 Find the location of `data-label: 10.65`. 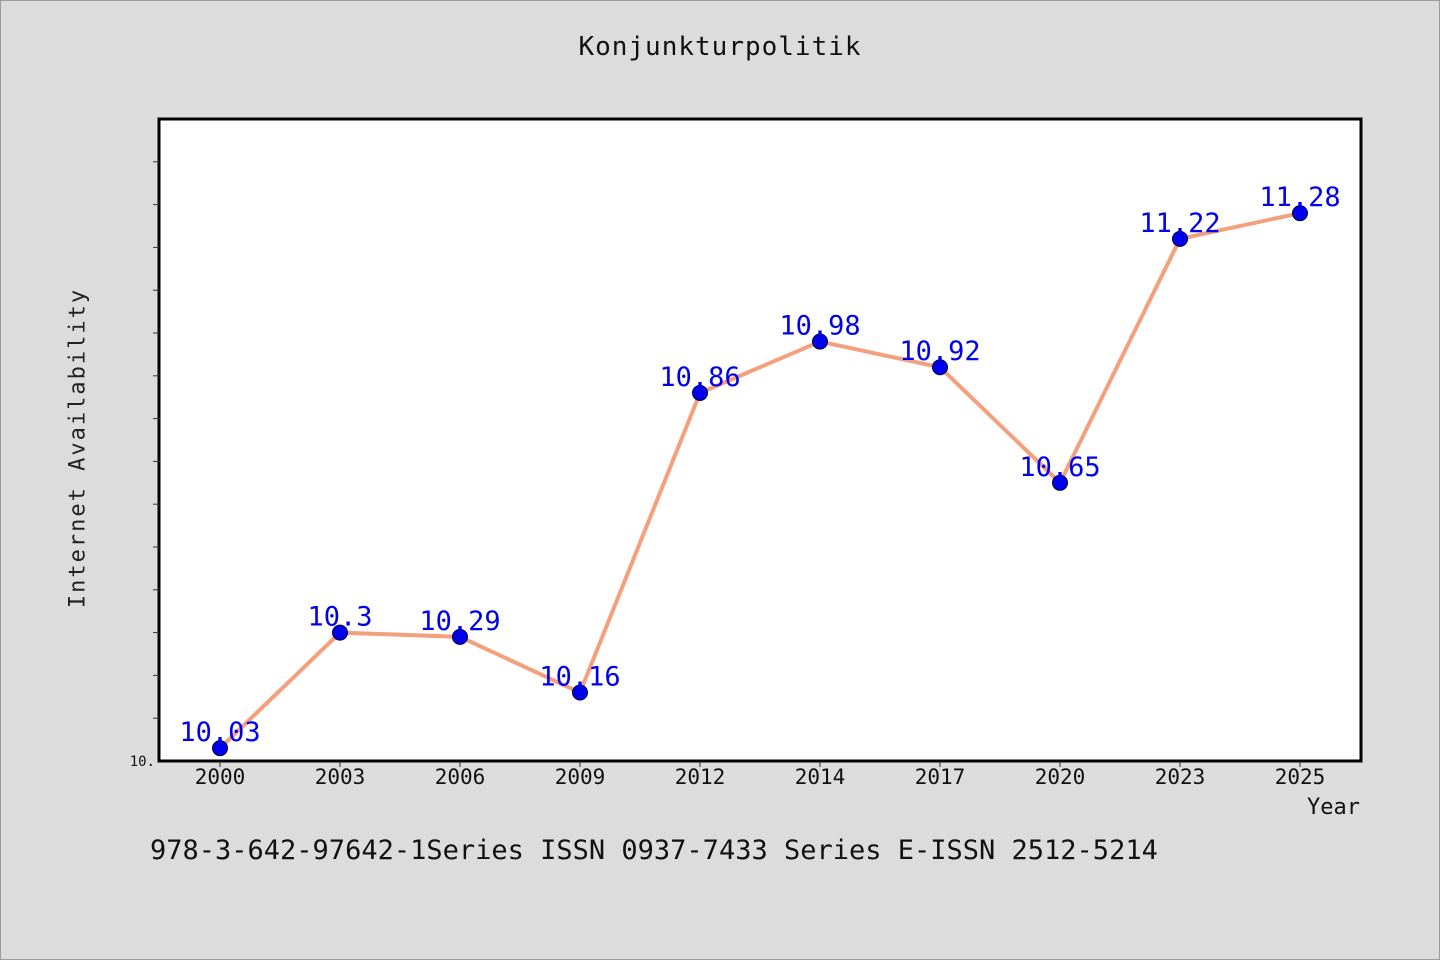

data-label: 10.65 is located at coordinates (1059, 467).